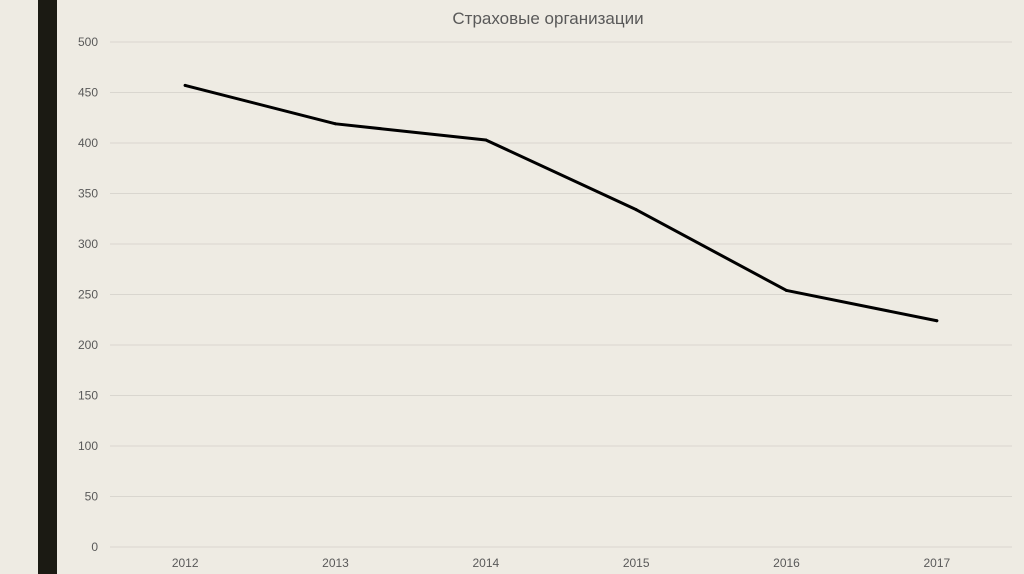 This screenshot has height=574, width=1024. What do you see at coordinates (185, 563) in the screenshot?
I see `x-tick-label: 2012` at bounding box center [185, 563].